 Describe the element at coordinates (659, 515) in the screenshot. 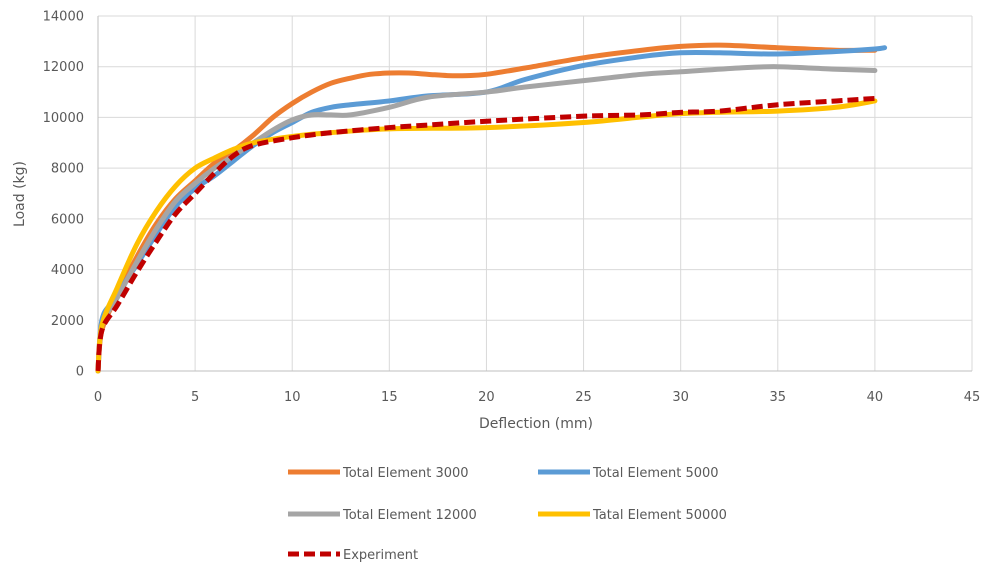

I see `legend-label: Tatal Element 50000` at that location.